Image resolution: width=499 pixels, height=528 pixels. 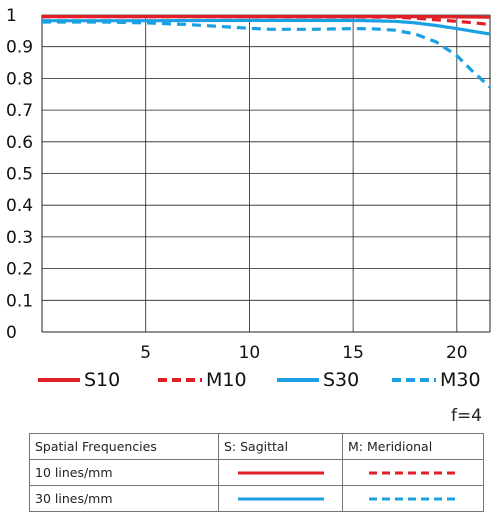 I want to click on series-line-s30, so click(x=266, y=27).